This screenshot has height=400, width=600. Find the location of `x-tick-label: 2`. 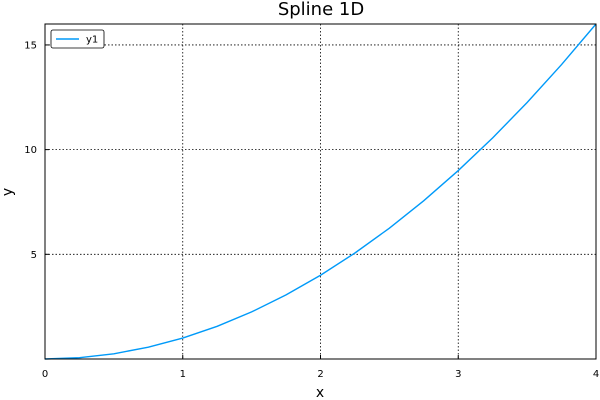

x-tick-label: 2 is located at coordinates (320, 374).